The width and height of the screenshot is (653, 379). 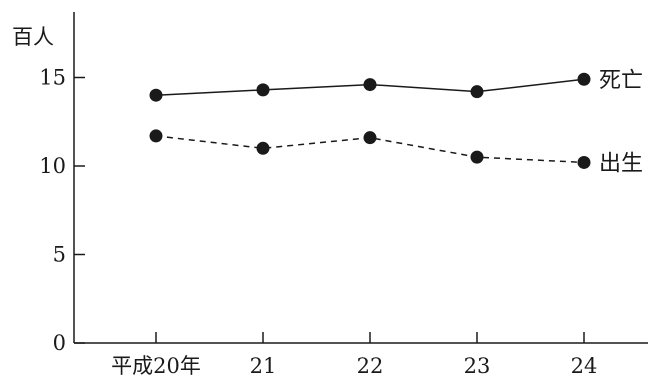 What do you see at coordinates (621, 163) in the screenshot?
I see `series-label: 出生` at bounding box center [621, 163].